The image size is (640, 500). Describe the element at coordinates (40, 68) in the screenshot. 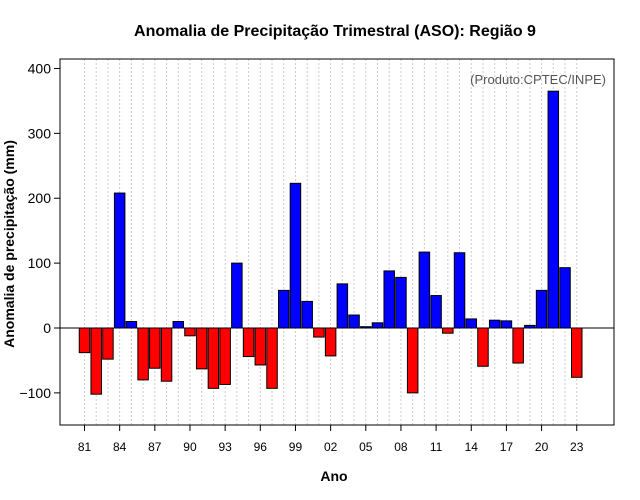

I see `y-tick-label: 400` at that location.